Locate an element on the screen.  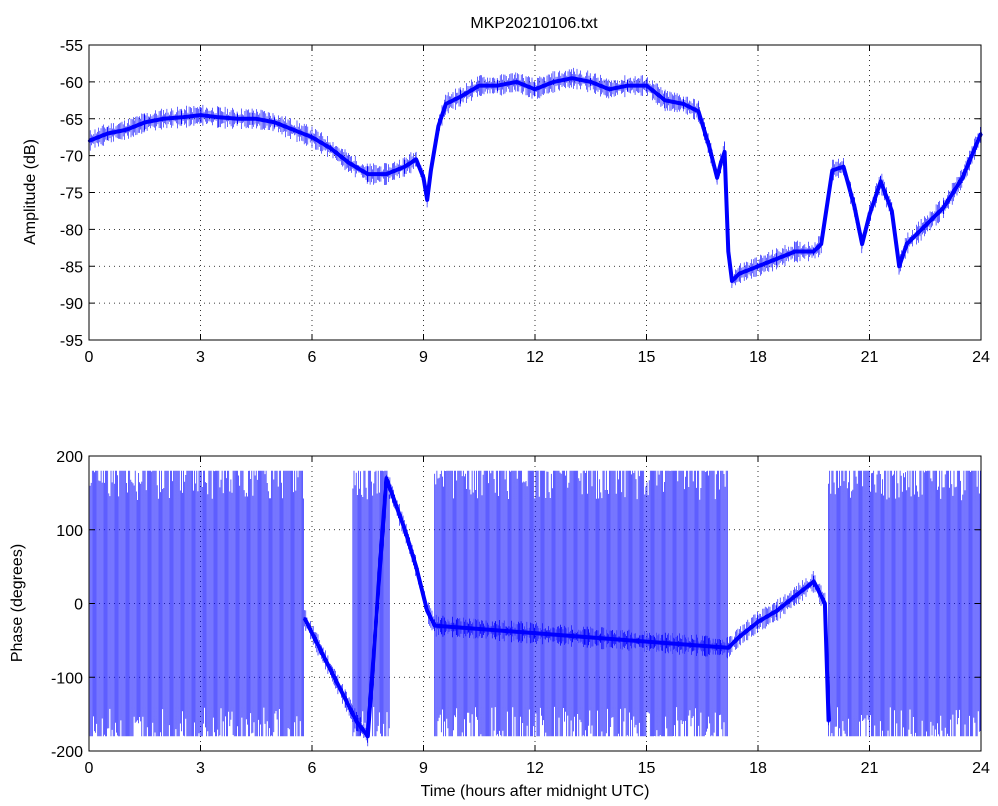
phase-x-label: Time (hours after midnight UTC) is located at coordinates (535, 791).